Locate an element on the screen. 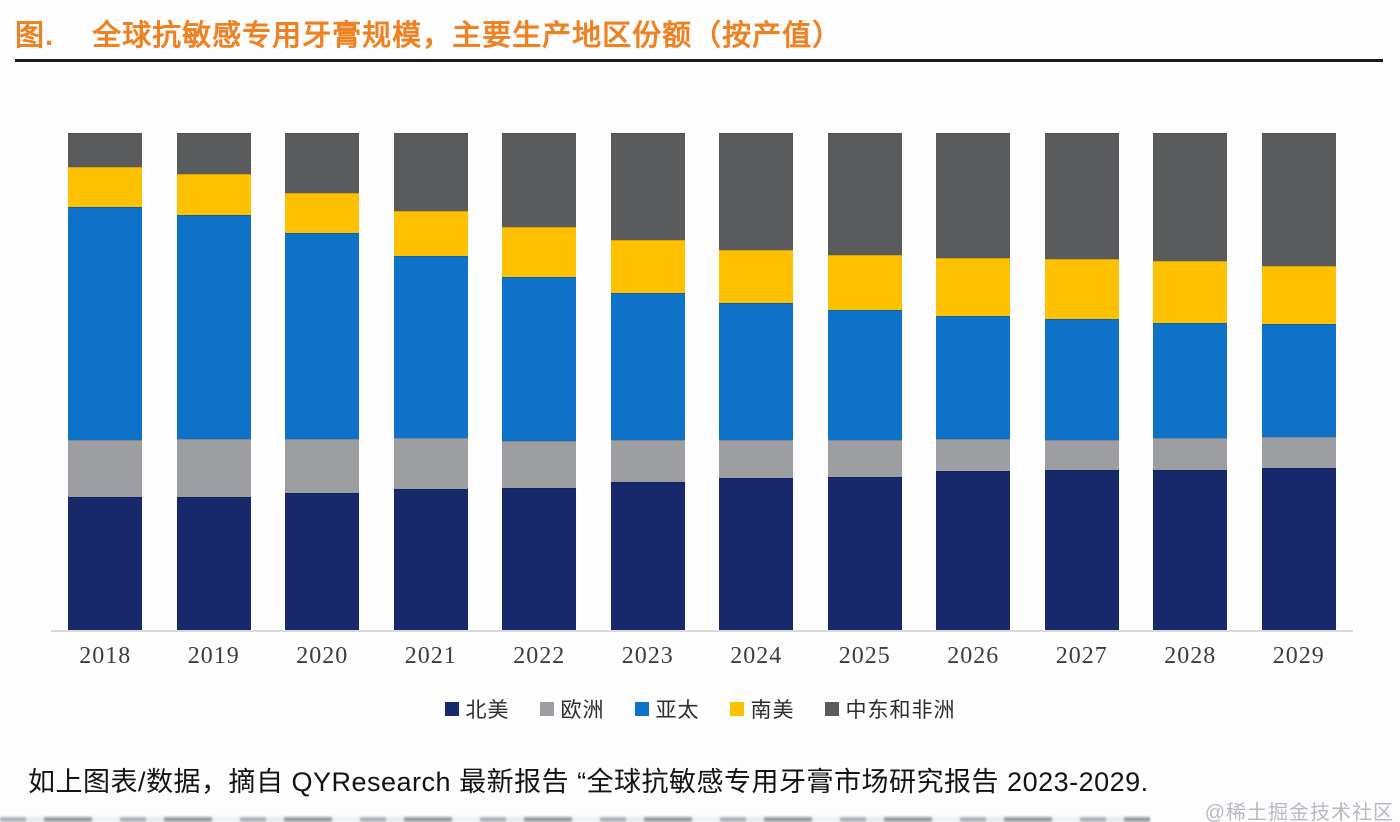  legend-item-欧洲: 欧洲 is located at coordinates (572, 709).